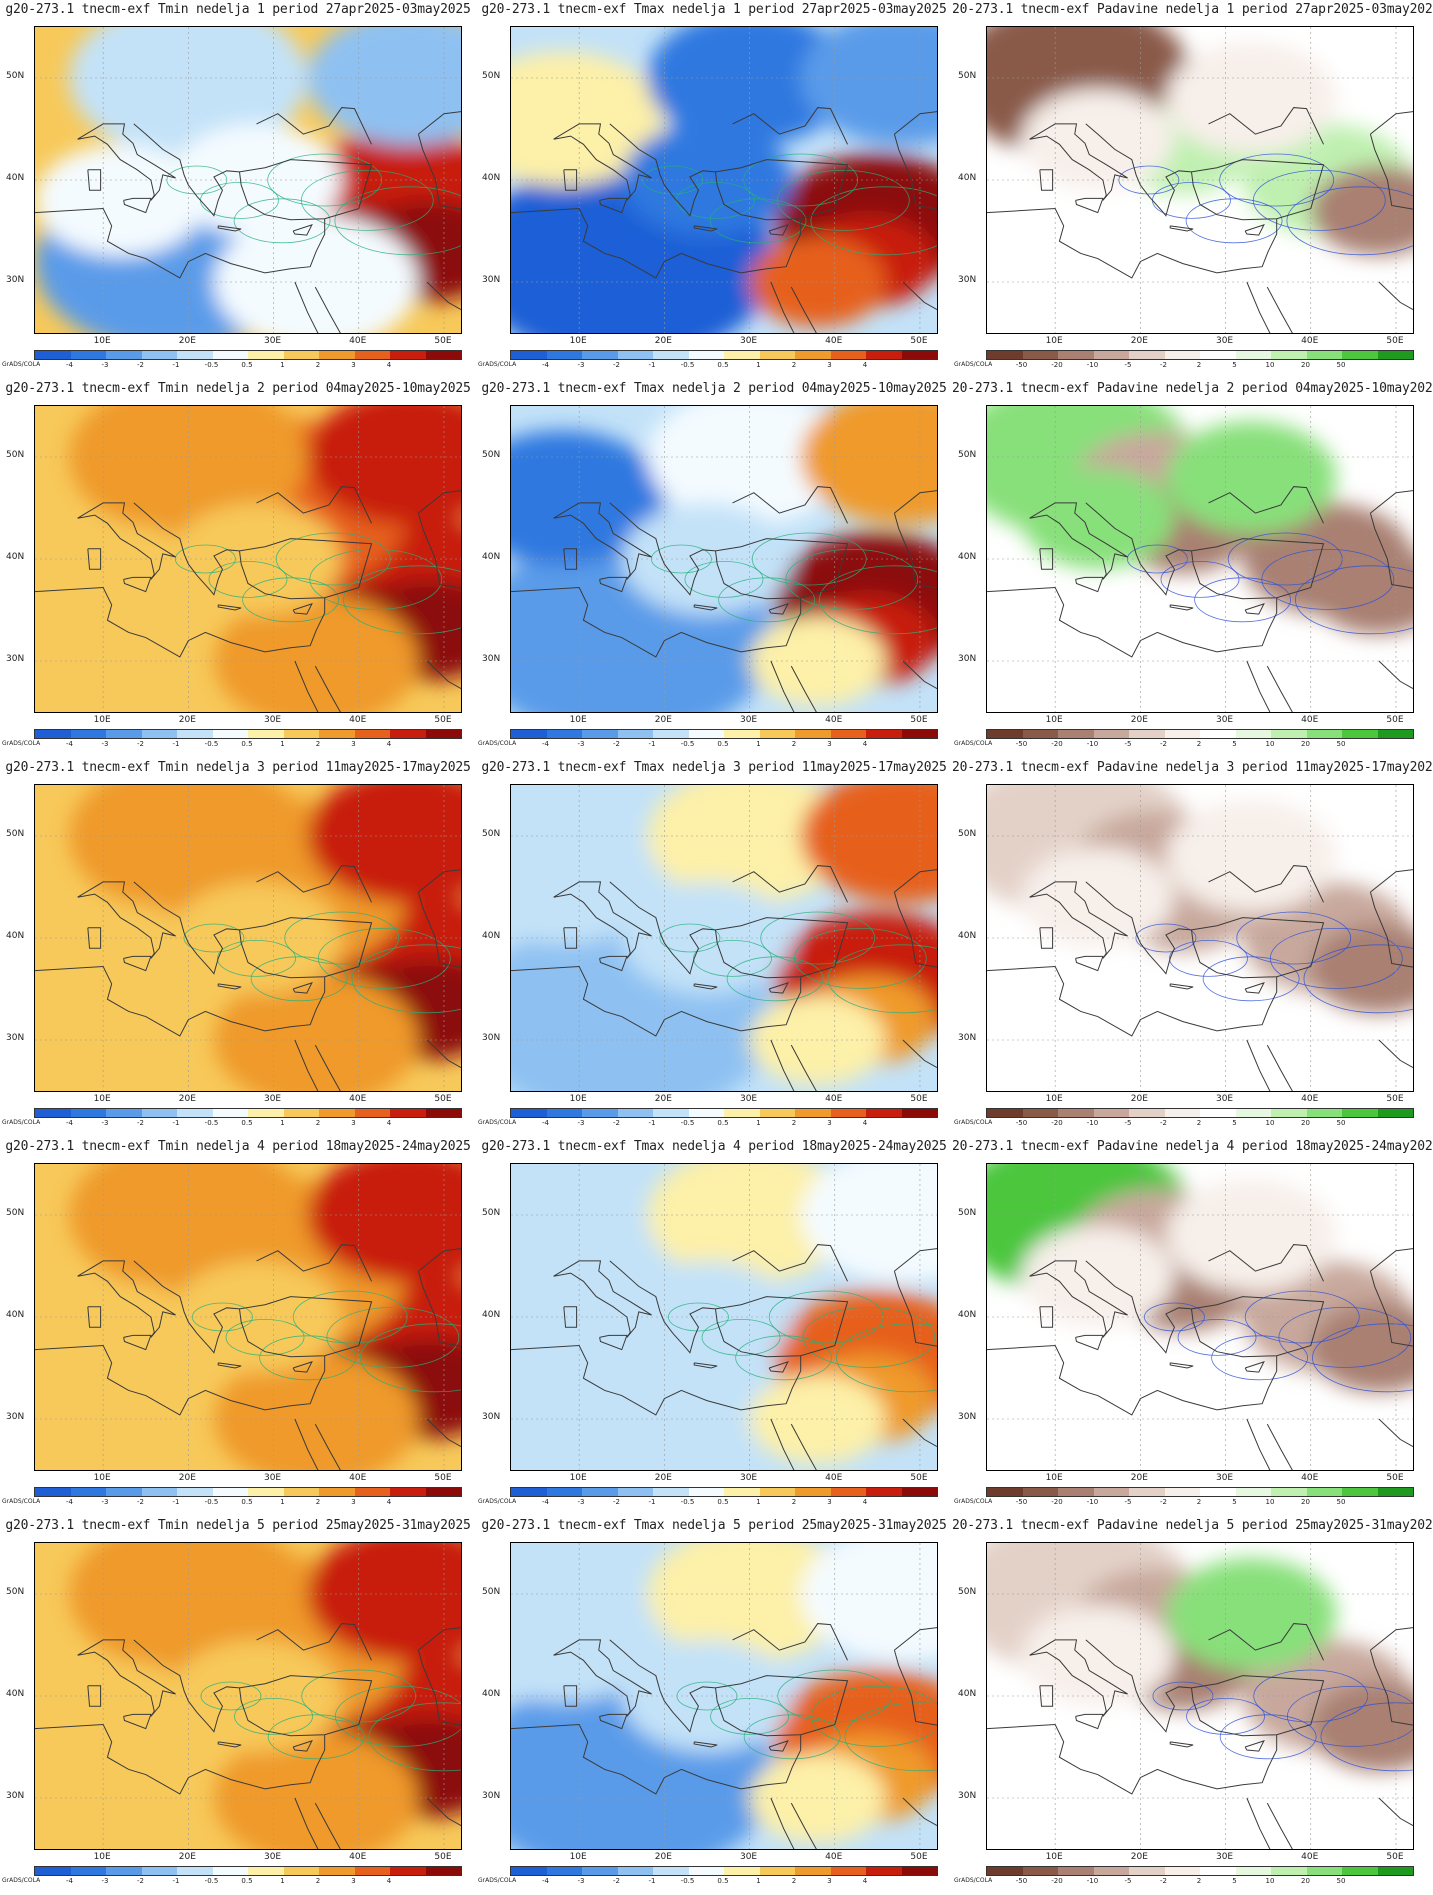  I want to click on lon-label: 40E, so click(1310, 1857).